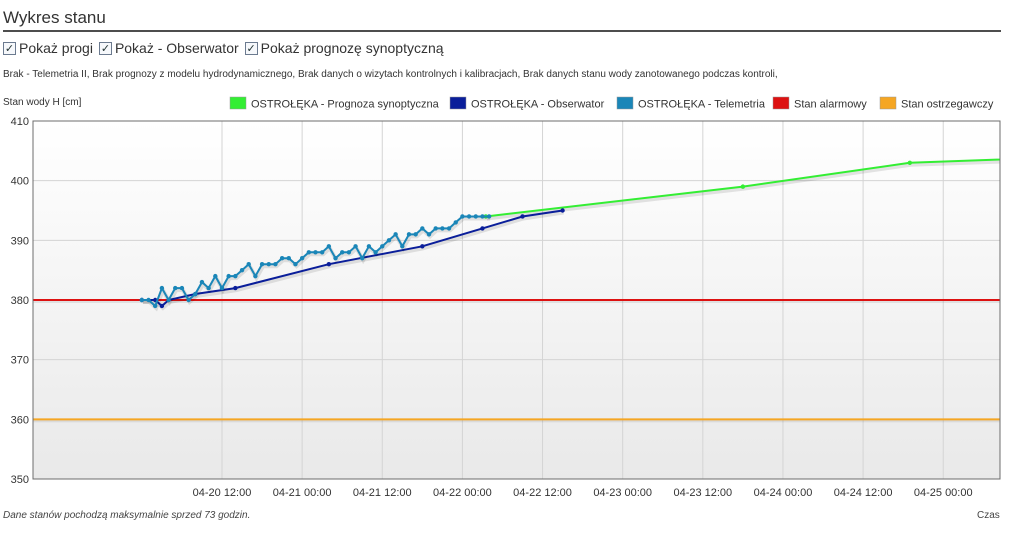 This screenshot has width=1022, height=536. Describe the element at coordinates (302, 493) in the screenshot. I see `x-tick-label: 04-21 00:00` at that location.